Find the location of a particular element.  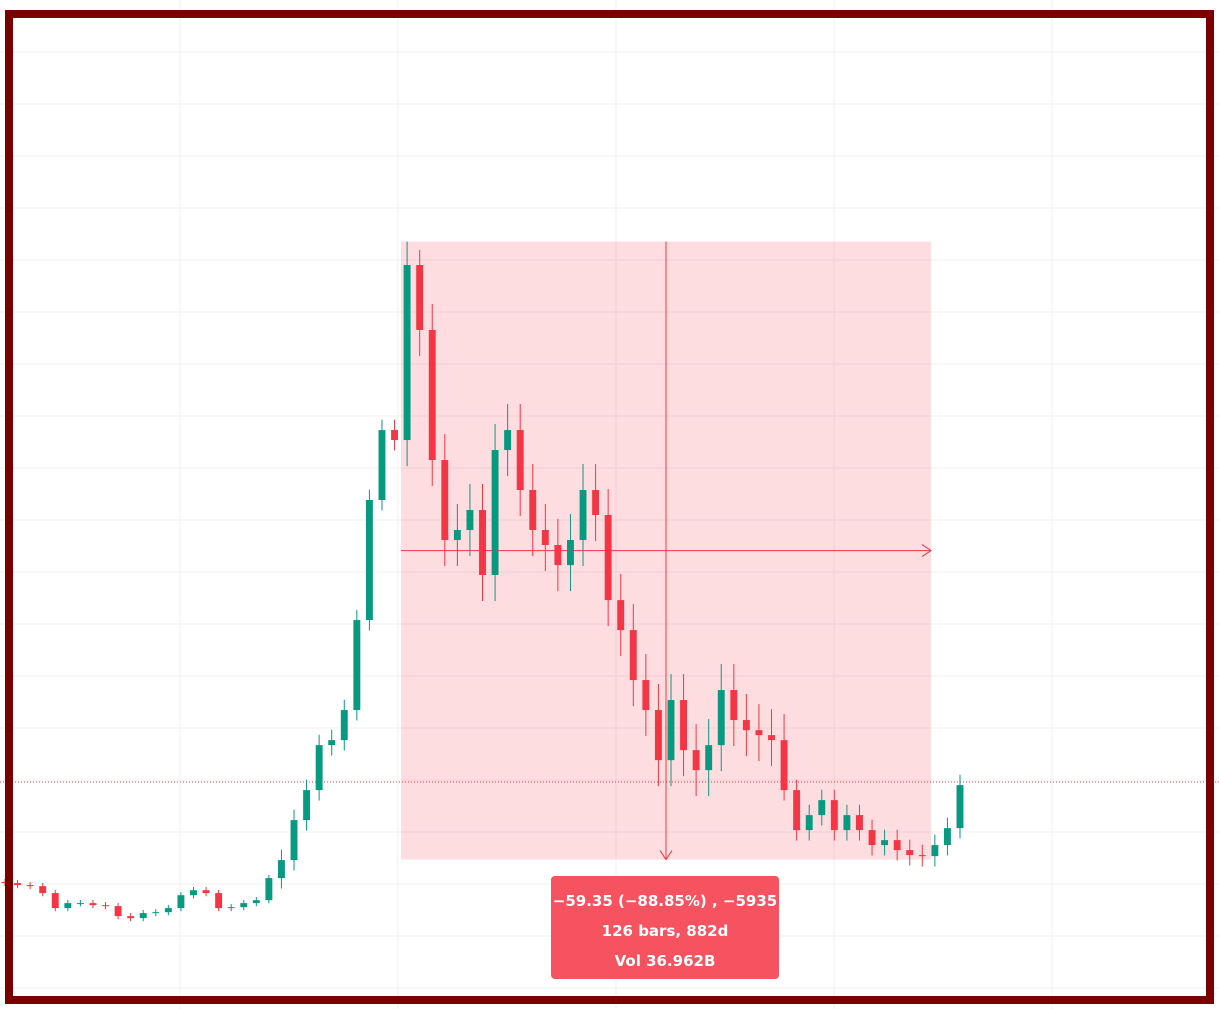

measure-v-arrow is located at coordinates (666, 855).